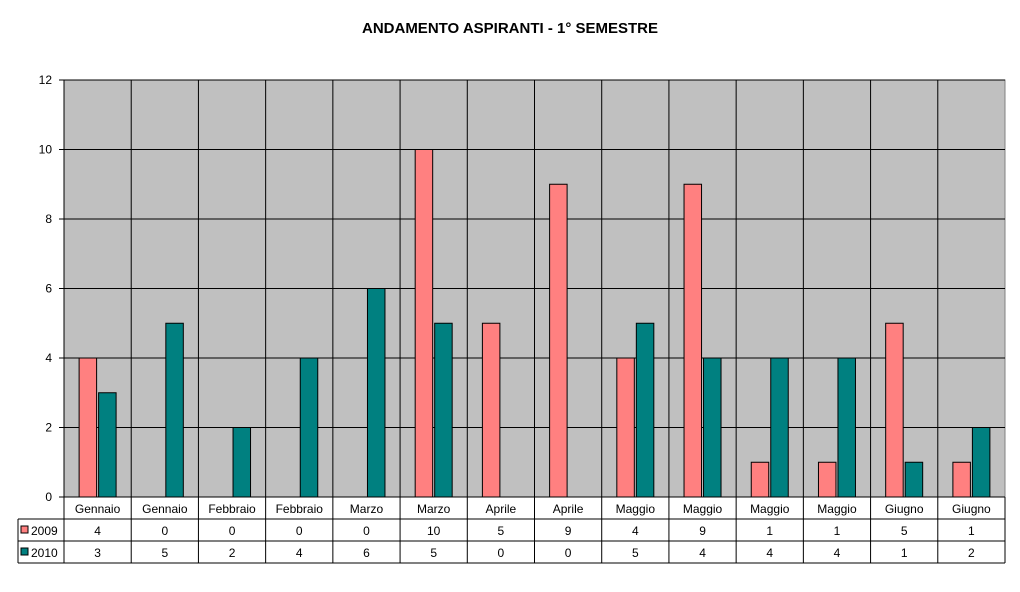 Image resolution: width=1020 pixels, height=592 pixels. Describe the element at coordinates (24, 529) in the screenshot. I see `legend-swatch-2009` at that location.